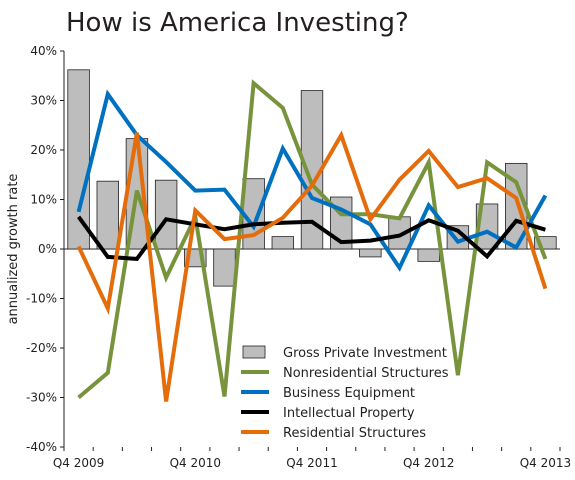 Image resolution: width=575 pixels, height=480 pixels. I want to click on legend-swatch, so click(254, 352).